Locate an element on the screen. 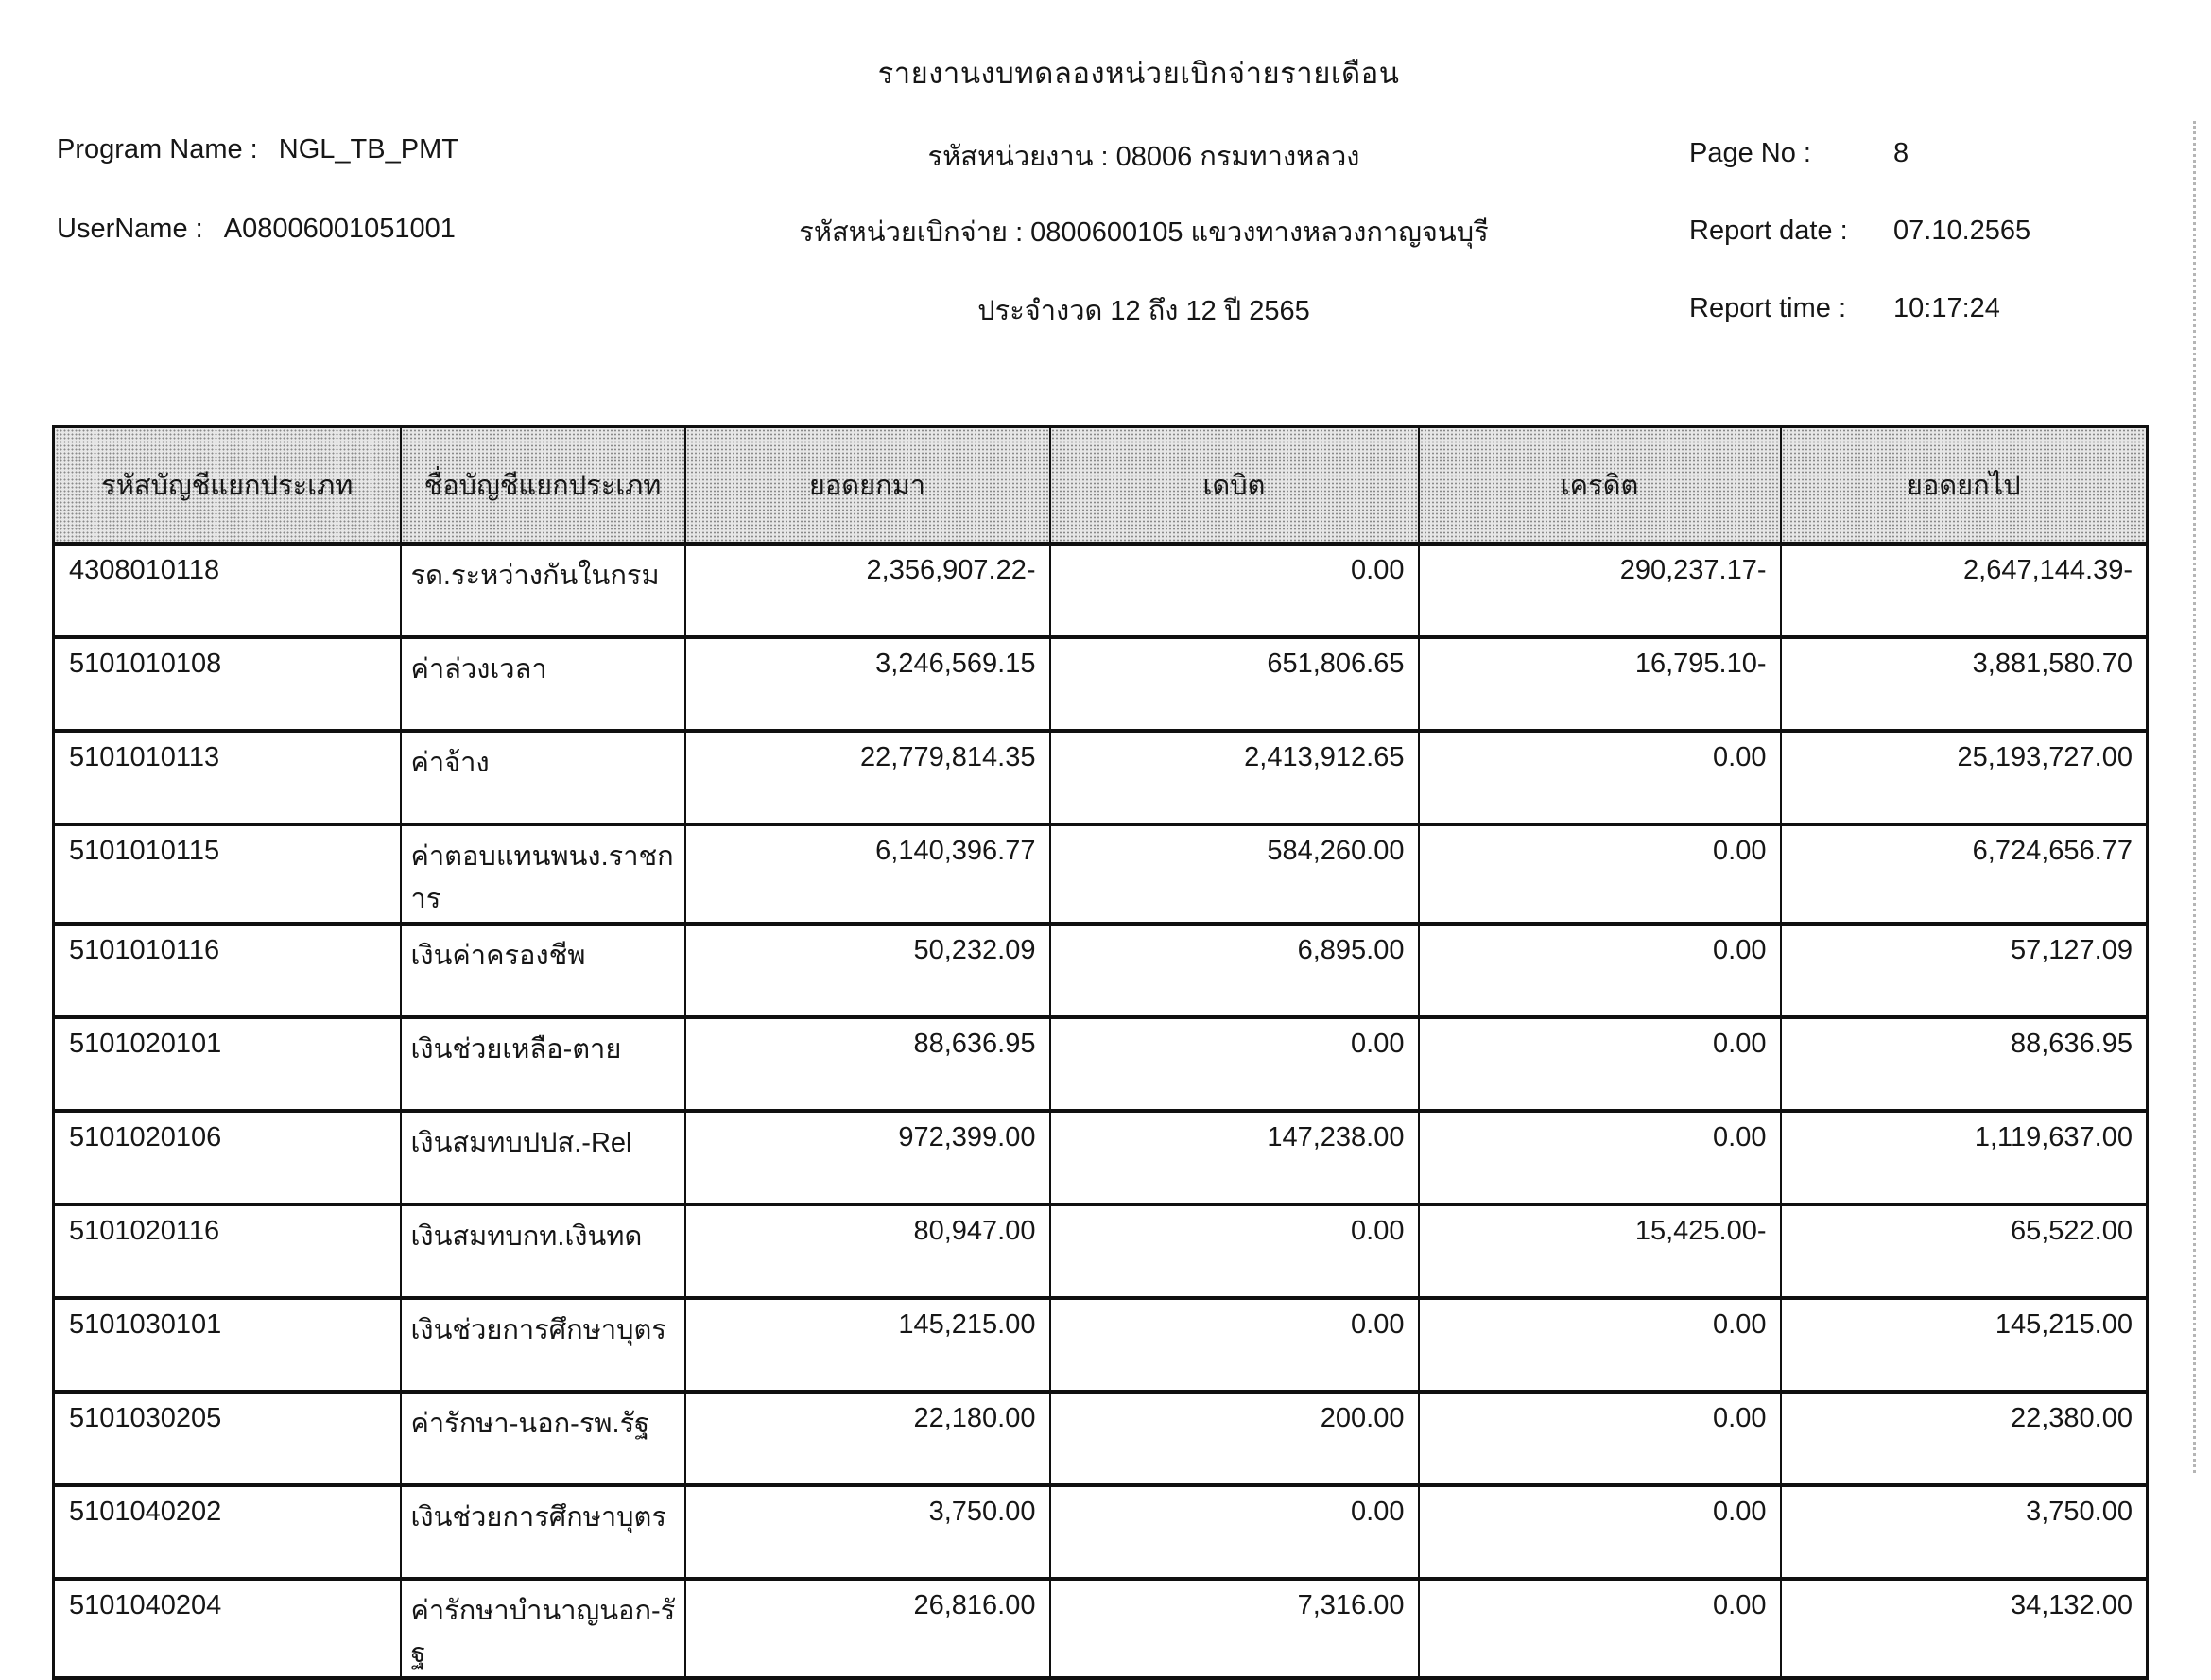 This screenshot has height=1680, width=2211. balance-carried-forward-cell: 145,215.00 is located at coordinates (1964, 1343).